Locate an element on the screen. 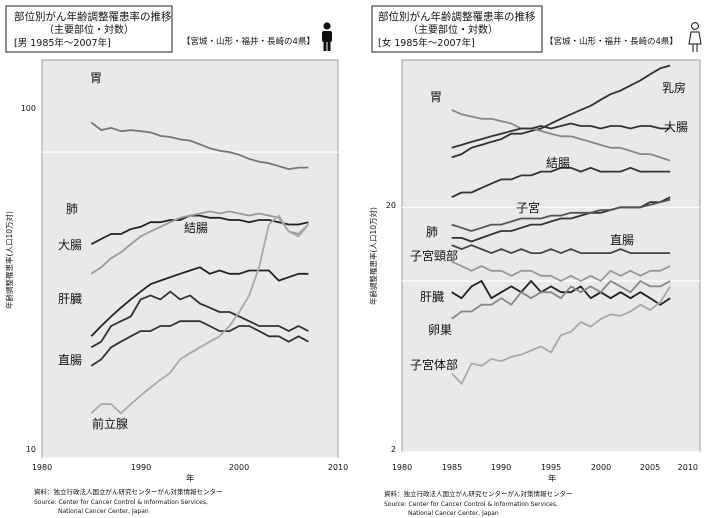  female-region: 【宮城・山形・福井・長崎の4県】 is located at coordinates (611, 41).